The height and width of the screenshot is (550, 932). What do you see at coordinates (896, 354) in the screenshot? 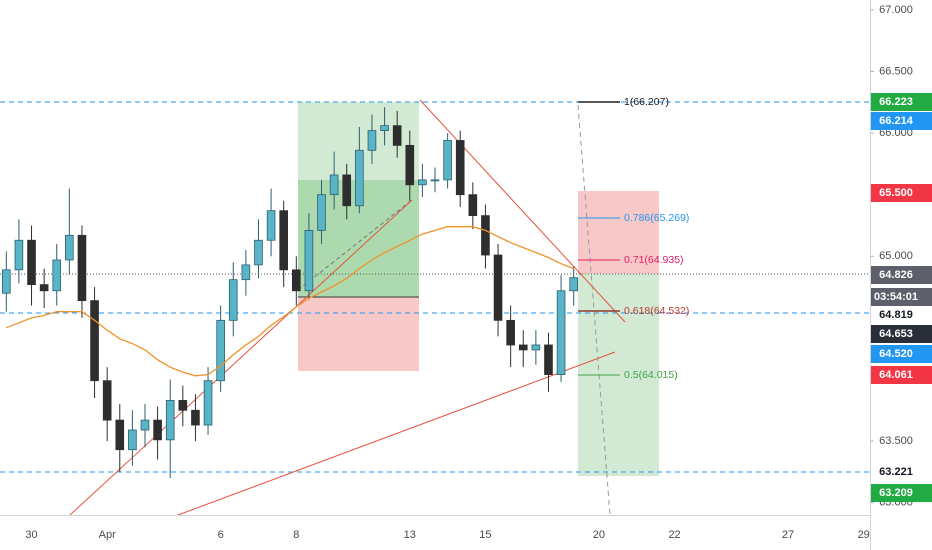
I see `price-badge-label: 64.520` at bounding box center [896, 354].